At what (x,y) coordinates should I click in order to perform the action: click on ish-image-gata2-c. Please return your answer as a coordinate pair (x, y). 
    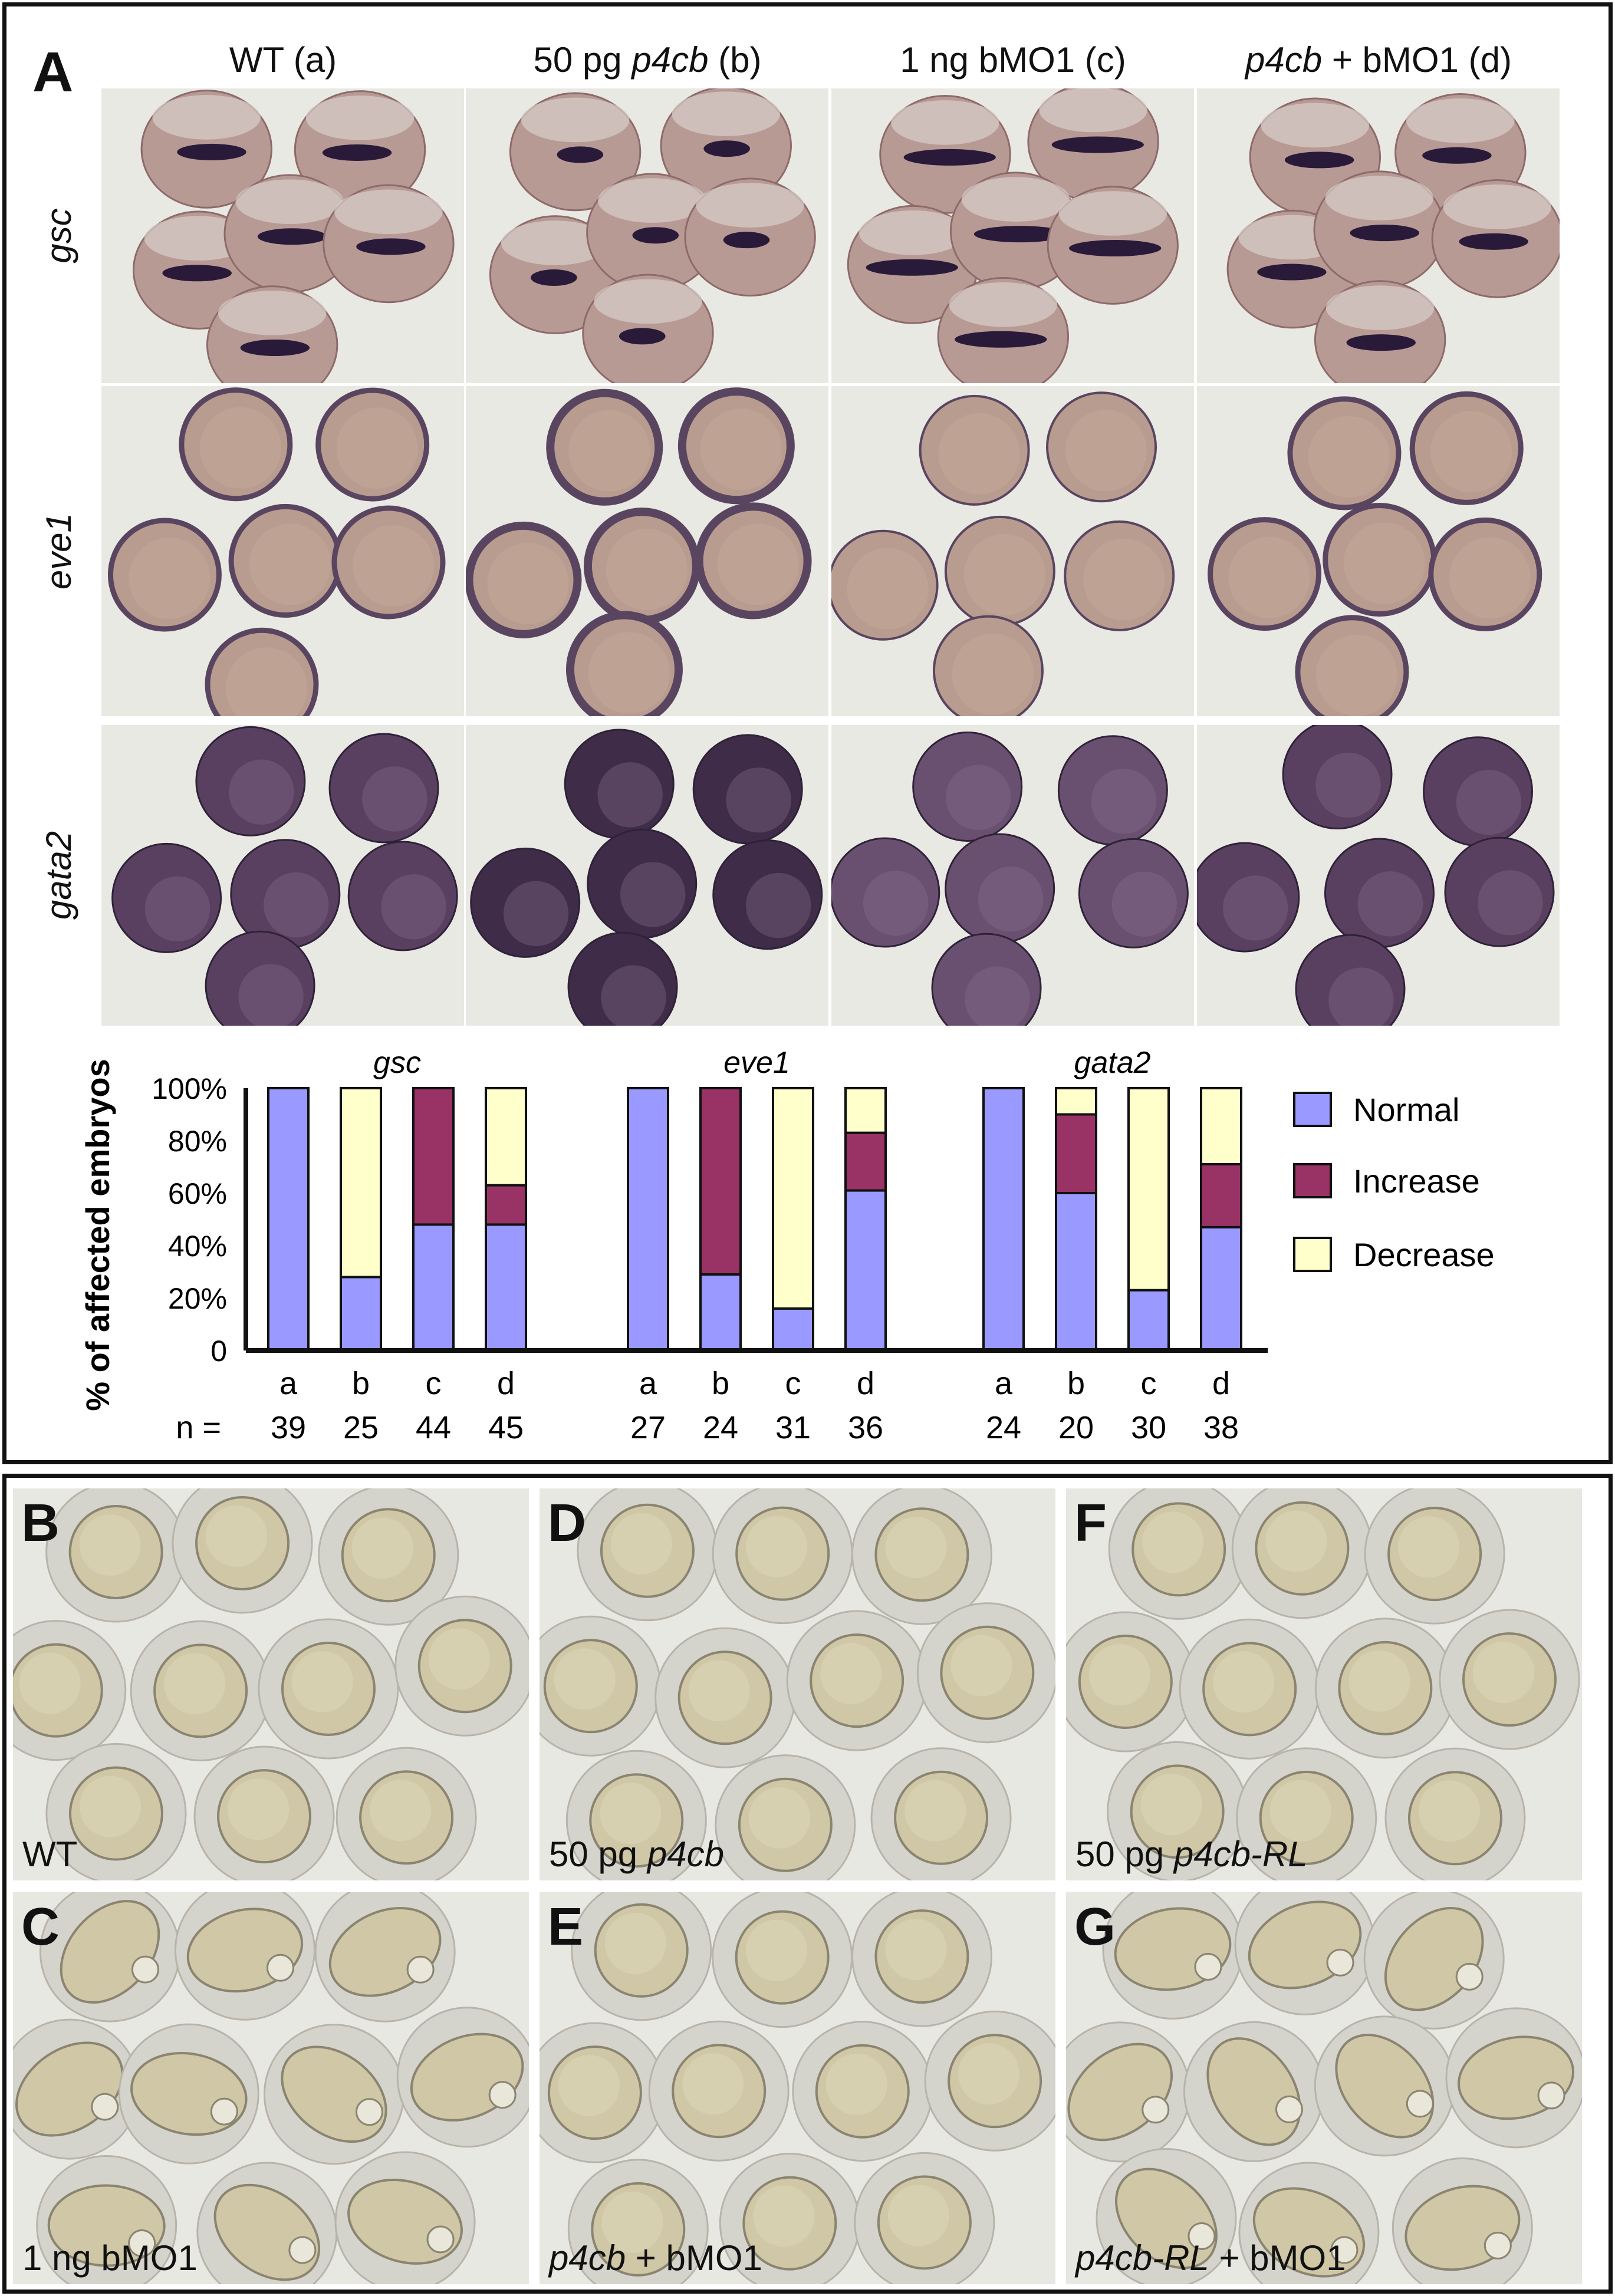
    Looking at the image, I should click on (1012, 875).